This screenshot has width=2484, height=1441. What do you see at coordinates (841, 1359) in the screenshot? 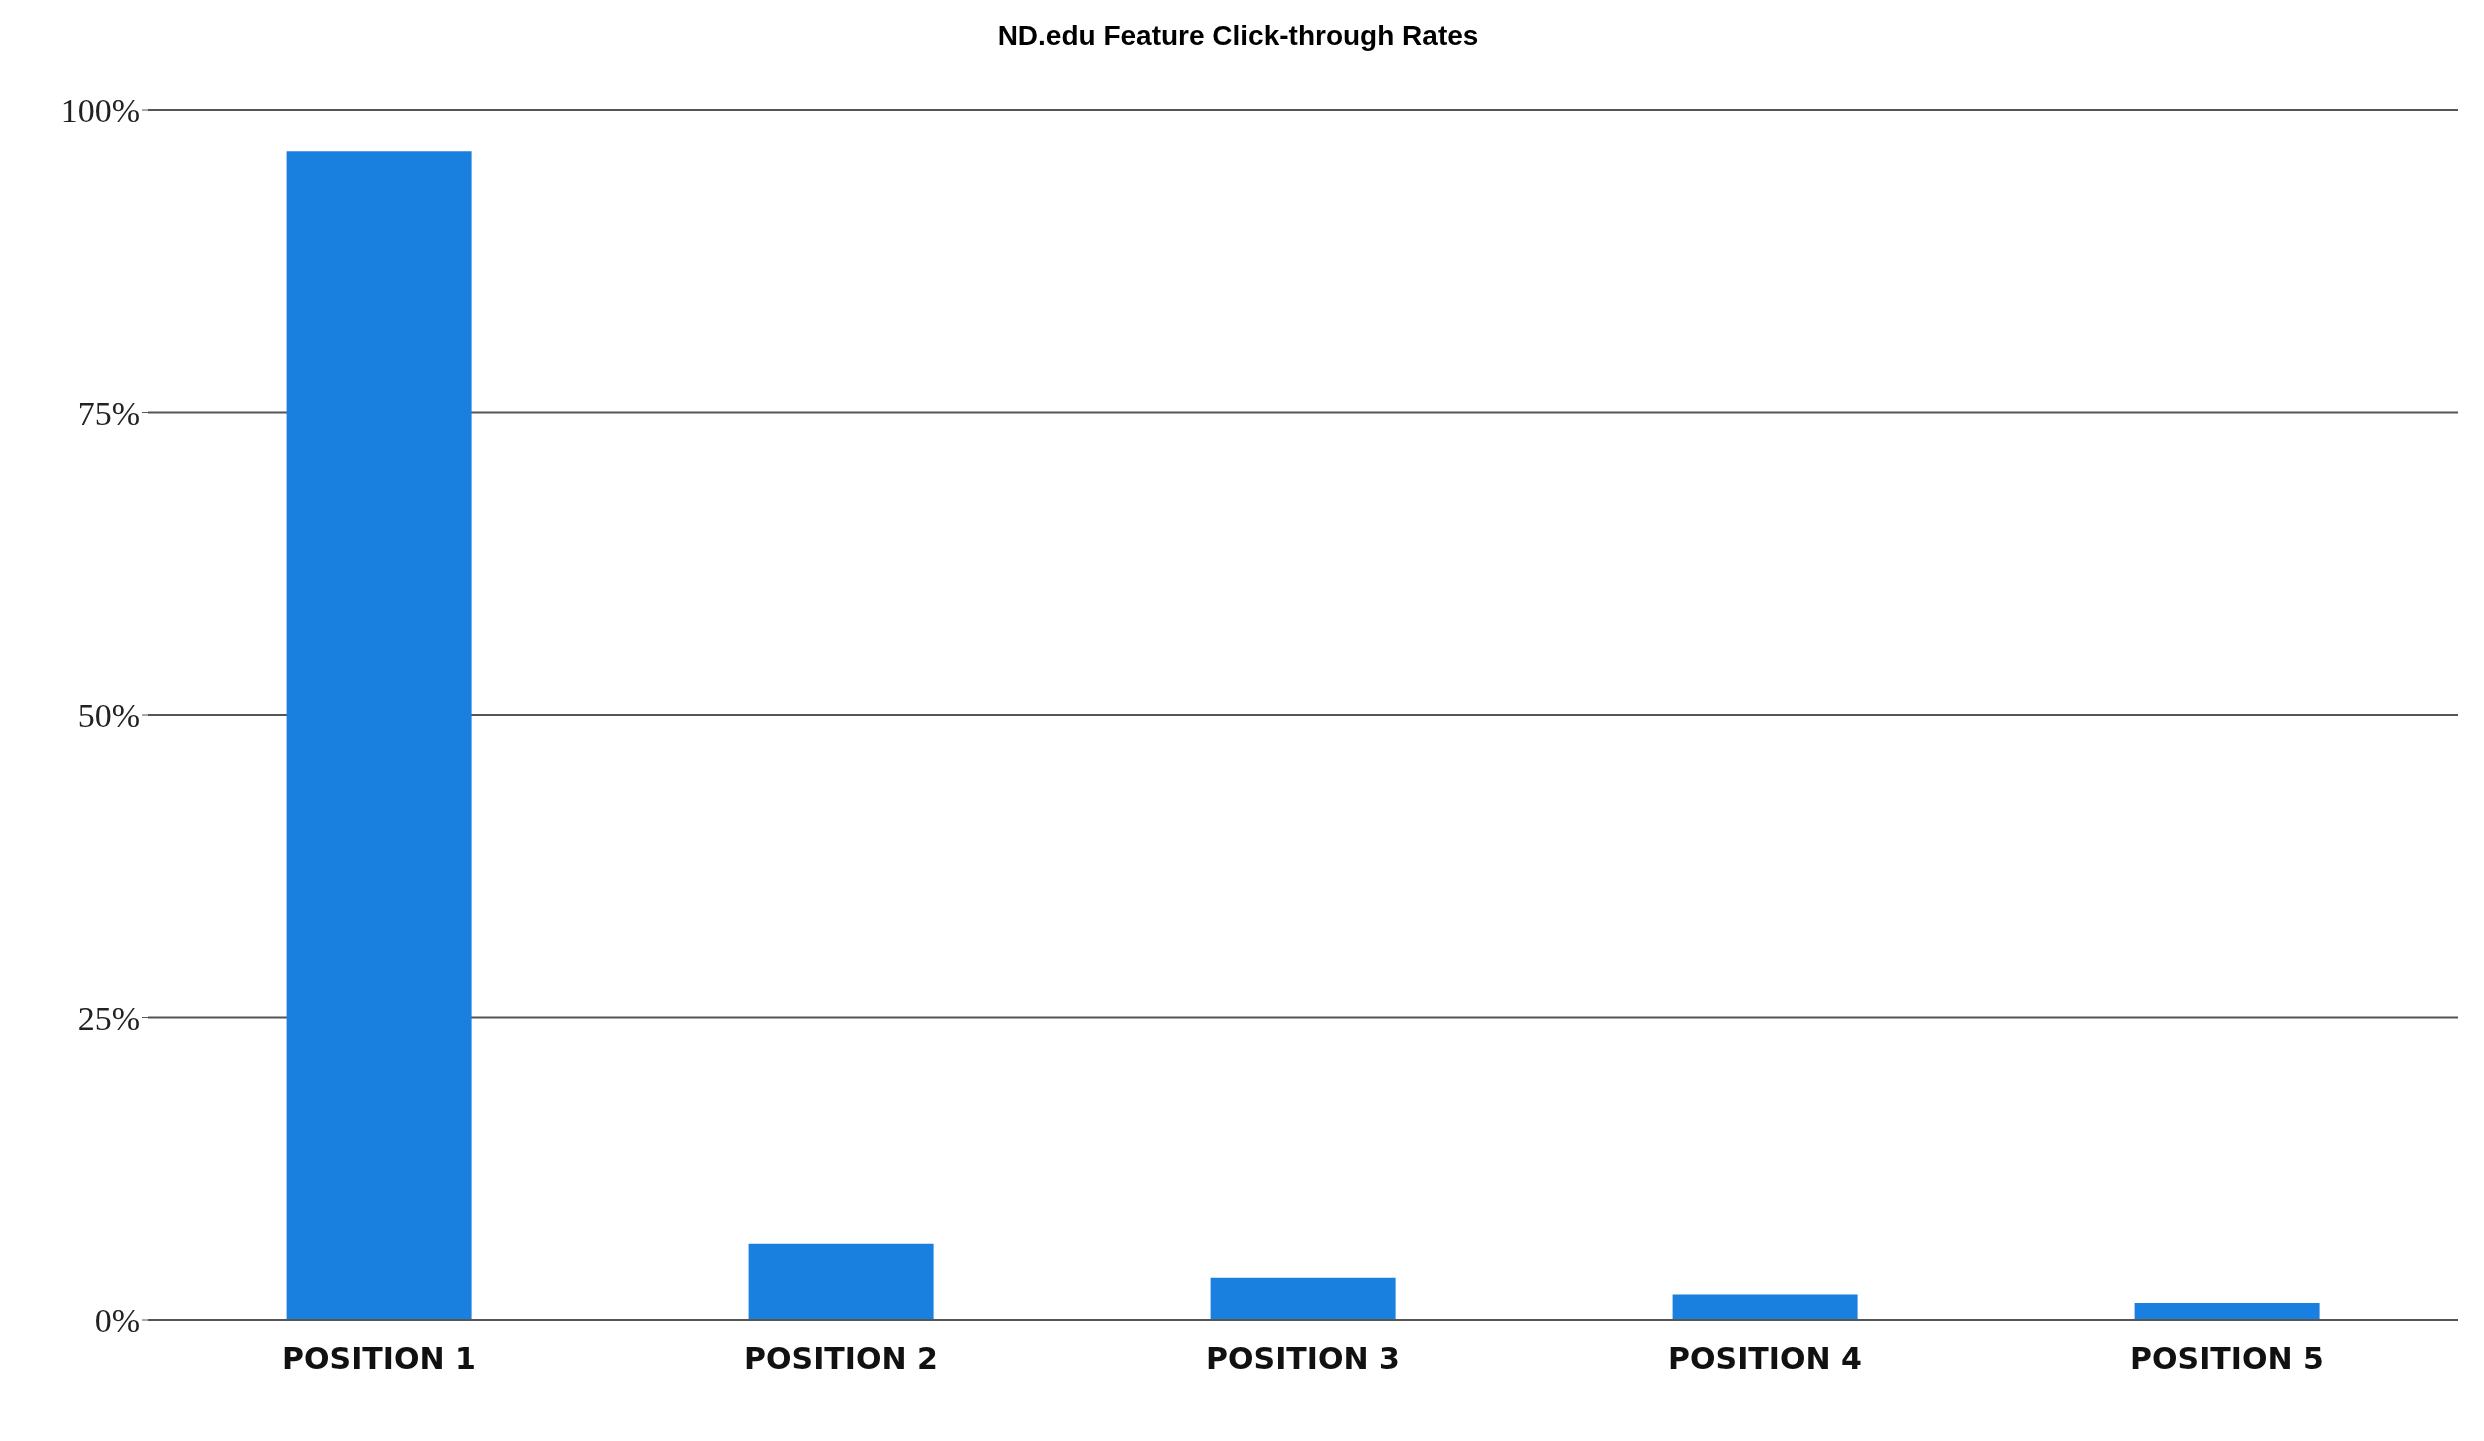
I see `x-tick-label: POSITION 2` at bounding box center [841, 1359].